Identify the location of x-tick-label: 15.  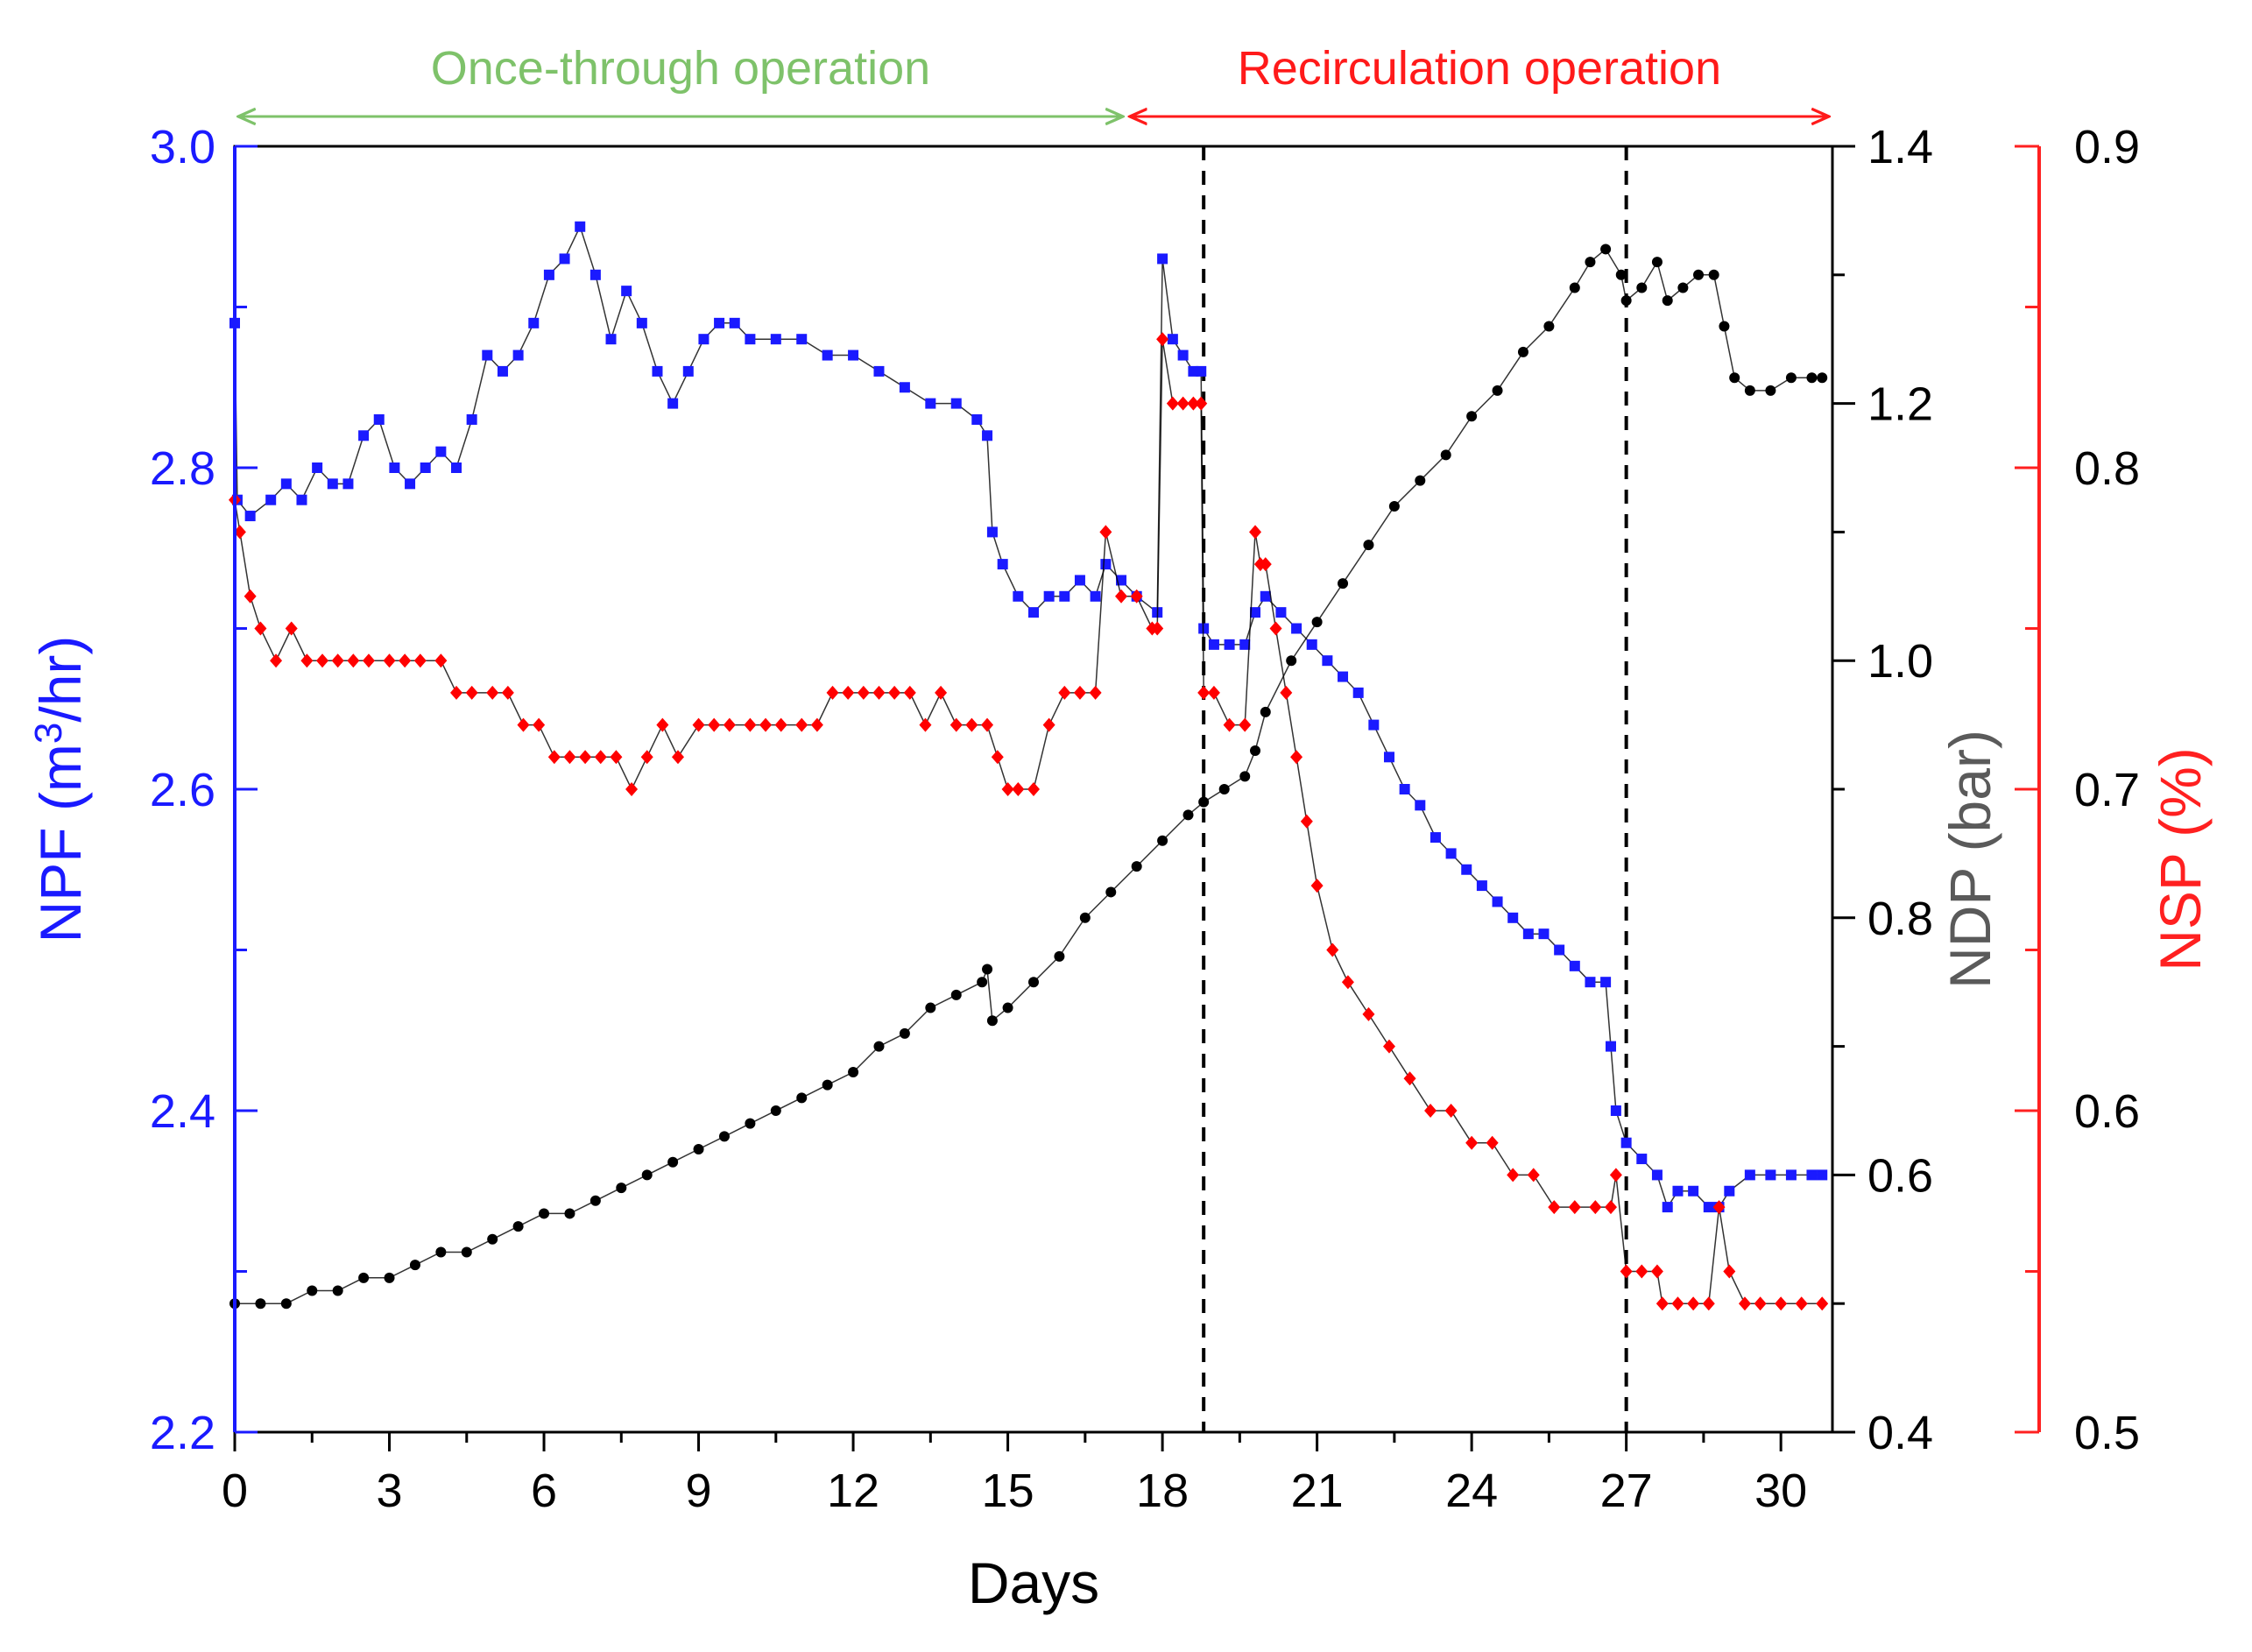
(1008, 1491).